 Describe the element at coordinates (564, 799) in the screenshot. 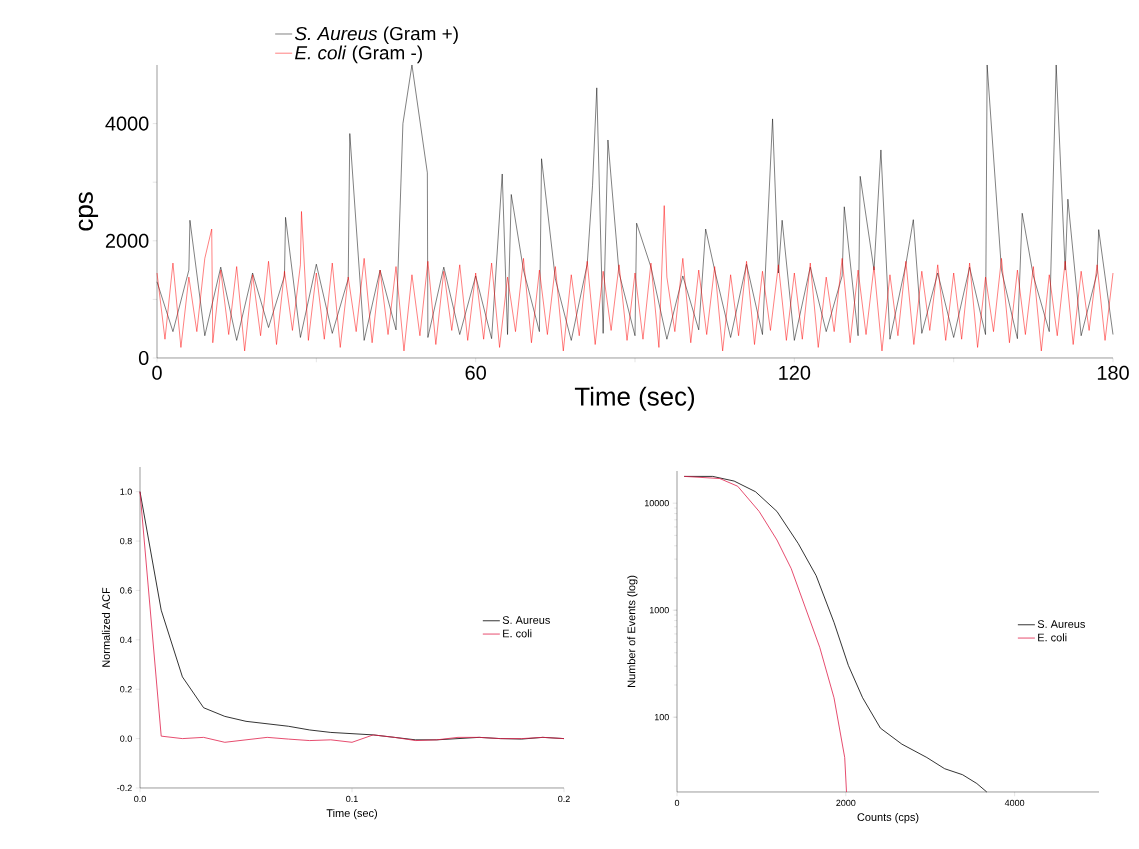

I see `x-tick-label: 0.2` at that location.